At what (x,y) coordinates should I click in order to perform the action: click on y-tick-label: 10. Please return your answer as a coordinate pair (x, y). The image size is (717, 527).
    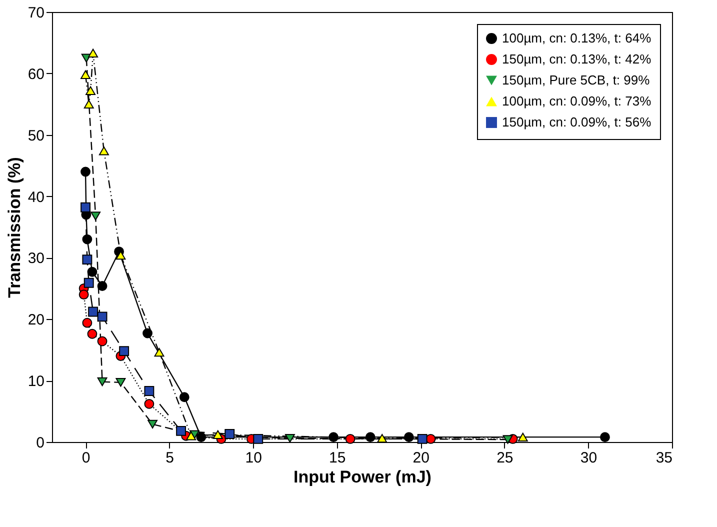
    Looking at the image, I should click on (36, 381).